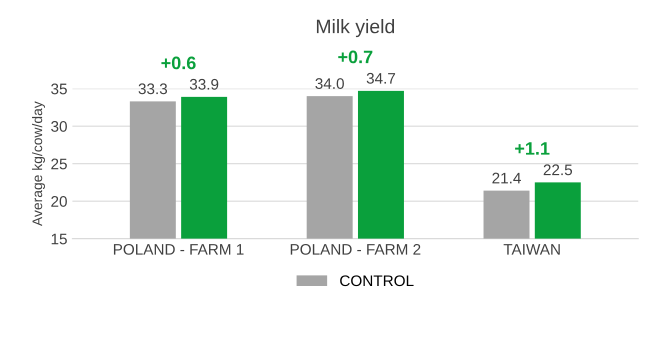 Image resolution: width=658 pixels, height=341 pixels. What do you see at coordinates (355, 57) in the screenshot?
I see `annotation: +0.7` at bounding box center [355, 57].